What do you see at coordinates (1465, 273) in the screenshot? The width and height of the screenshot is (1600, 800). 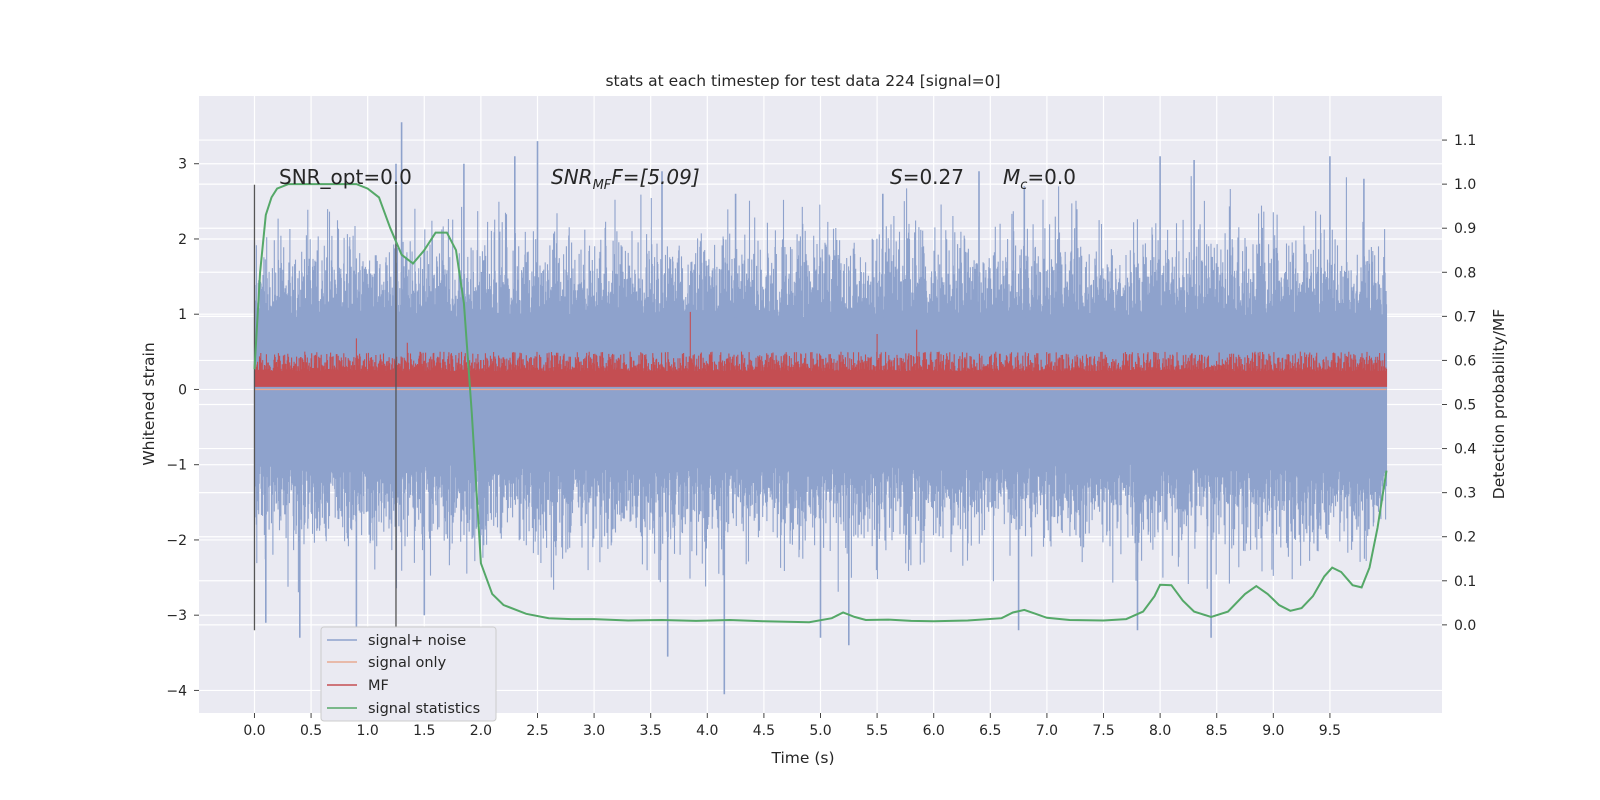 I see `y-right-tick-label-3: 0.8` at bounding box center [1465, 273].